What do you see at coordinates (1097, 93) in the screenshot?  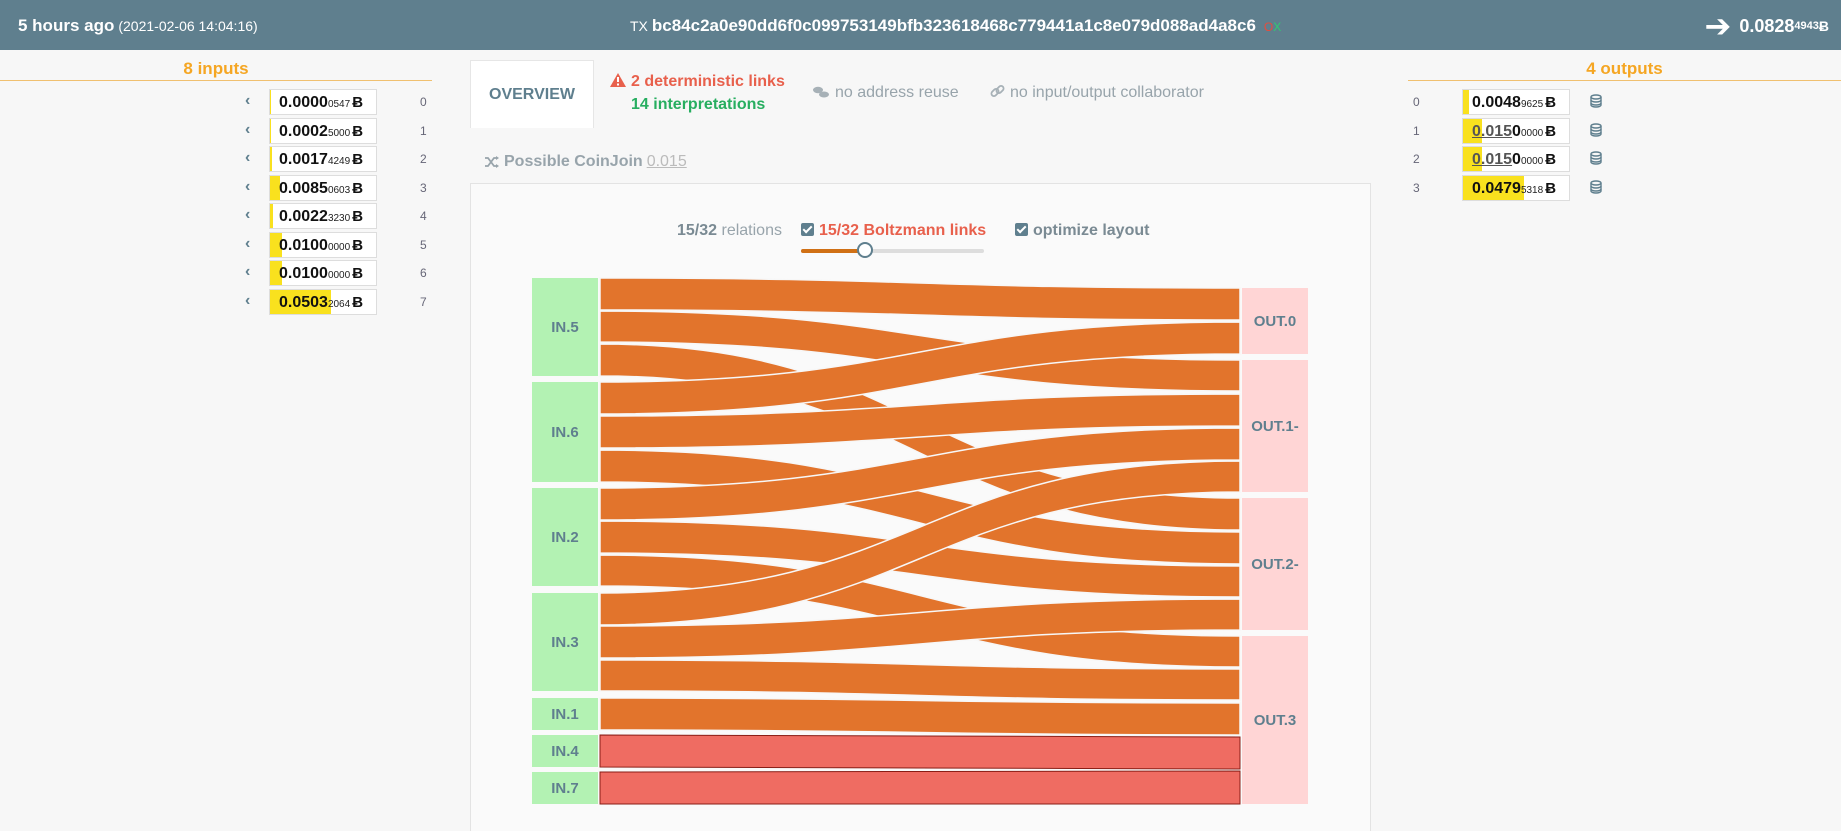 I see `no-collaborator: no input/output collaborator` at bounding box center [1097, 93].